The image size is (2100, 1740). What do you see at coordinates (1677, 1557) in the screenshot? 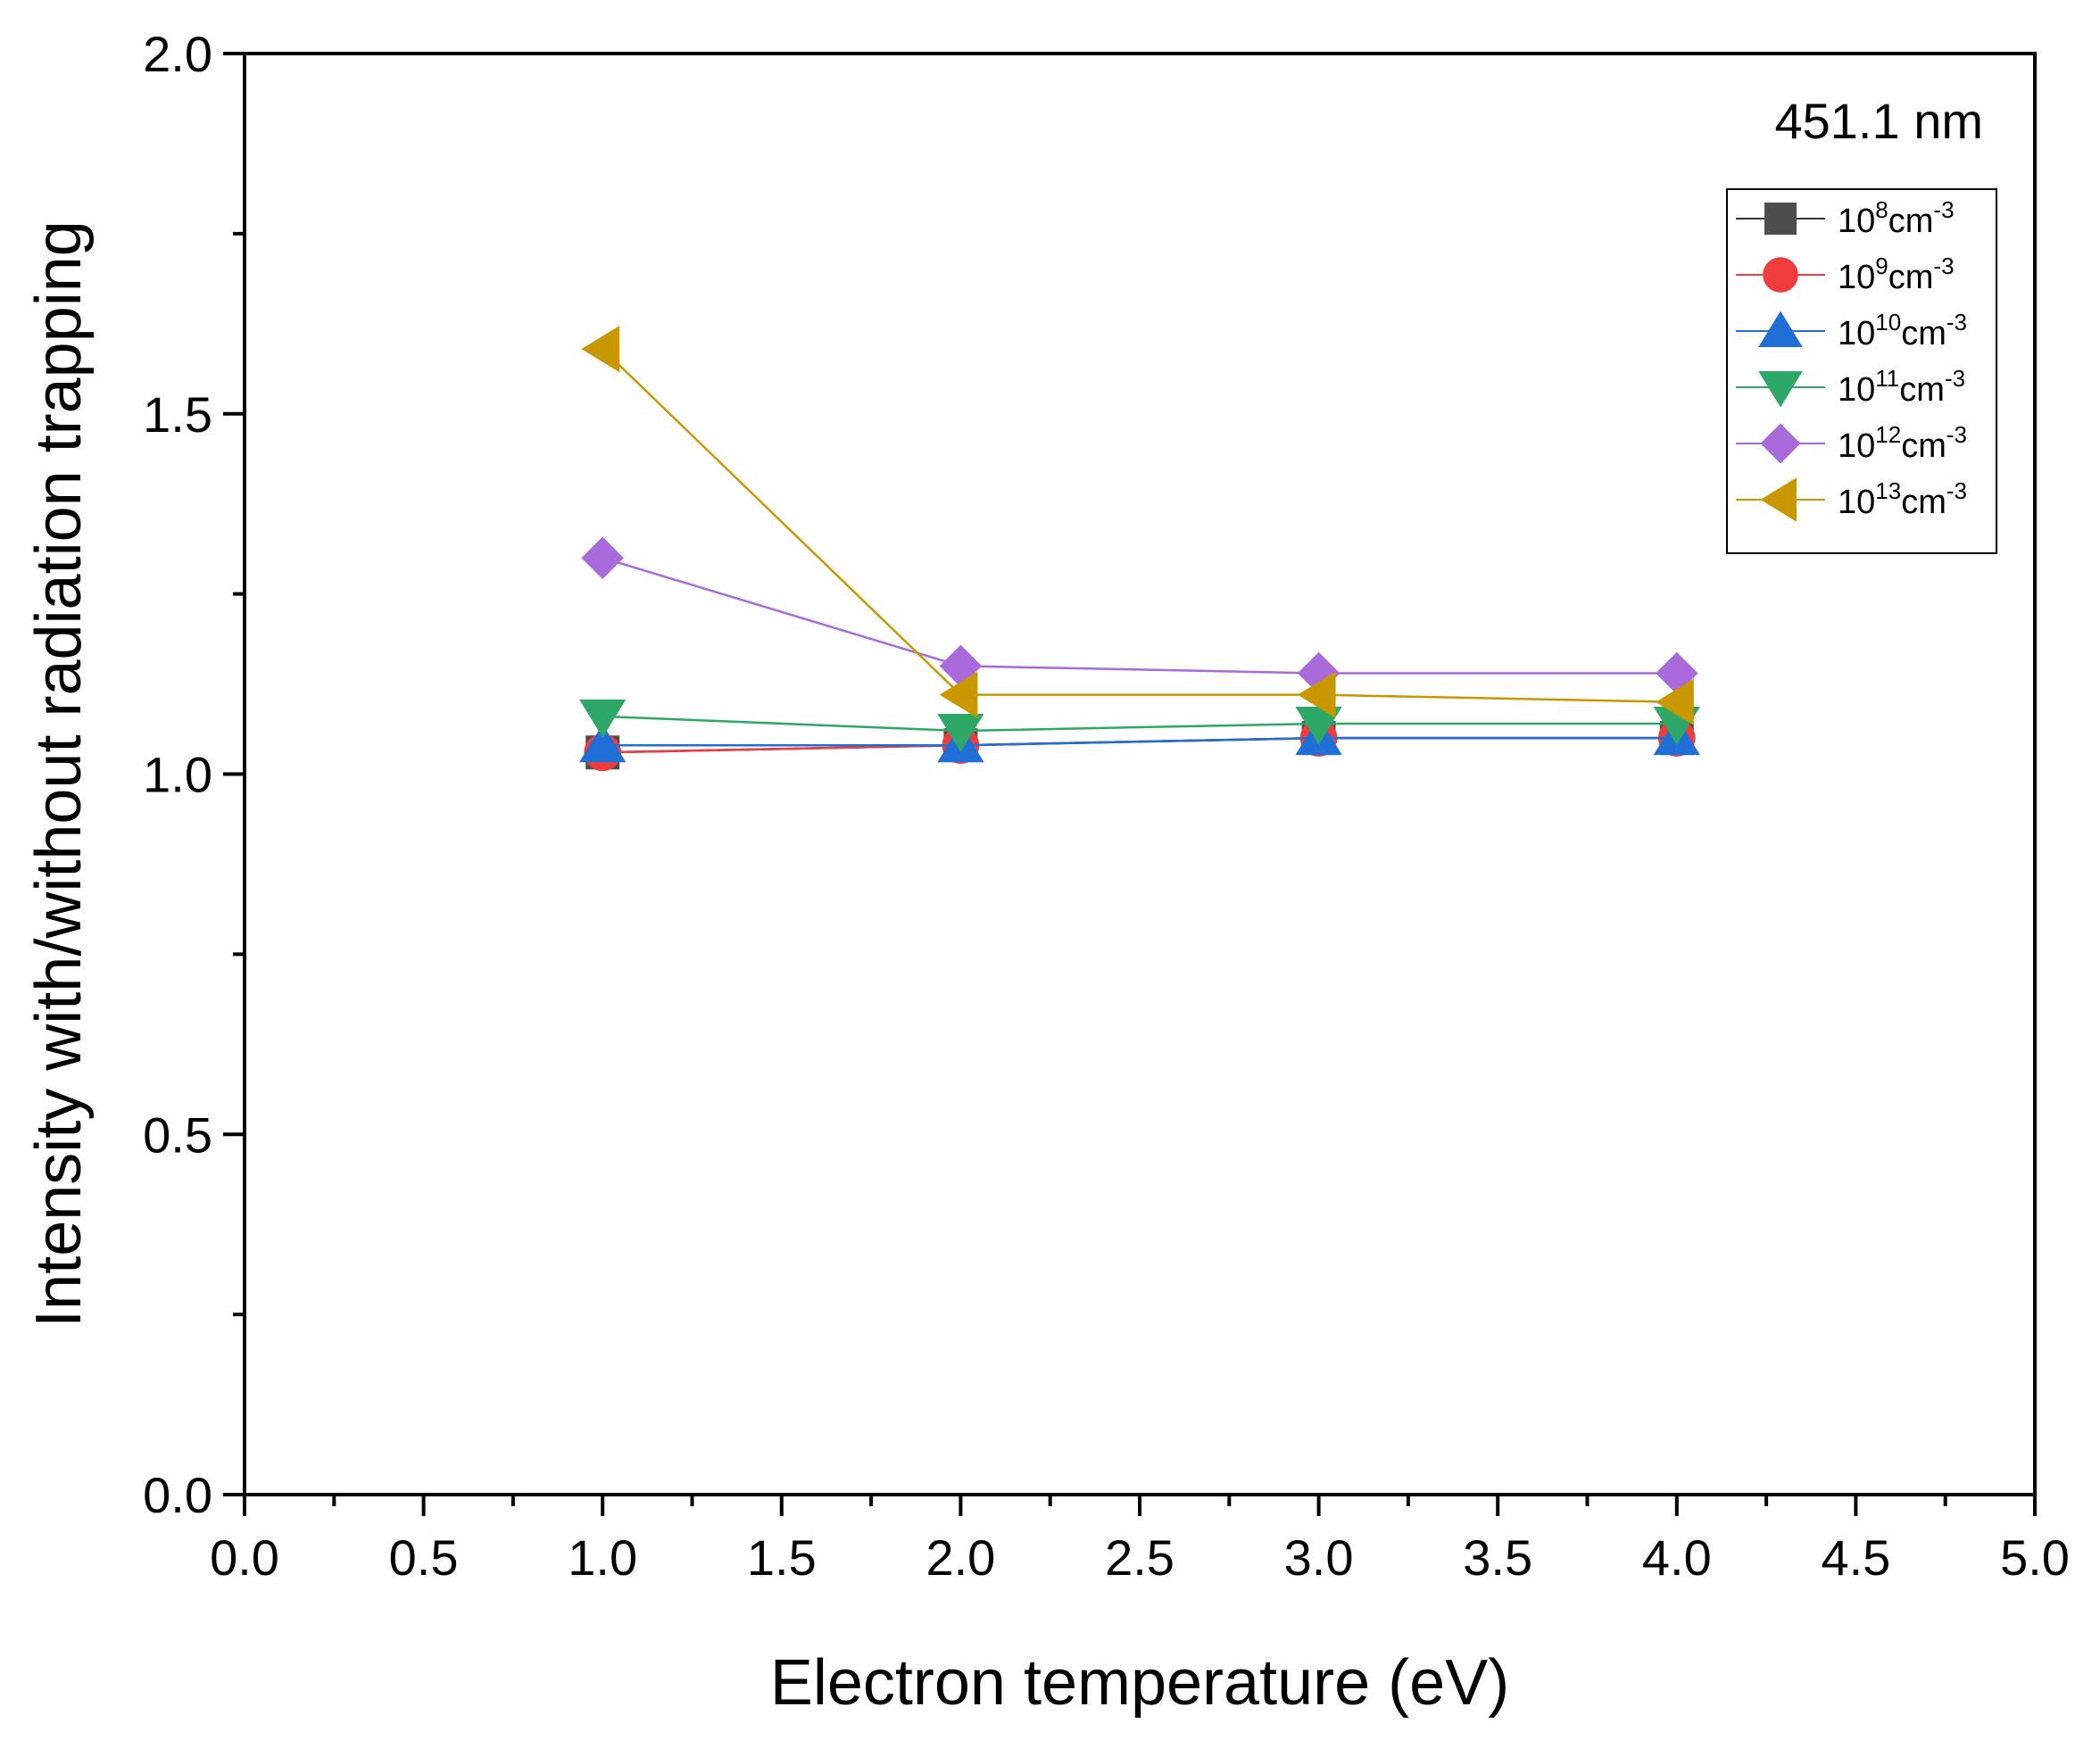
I see `x-tick-label: 4.0` at bounding box center [1677, 1557].